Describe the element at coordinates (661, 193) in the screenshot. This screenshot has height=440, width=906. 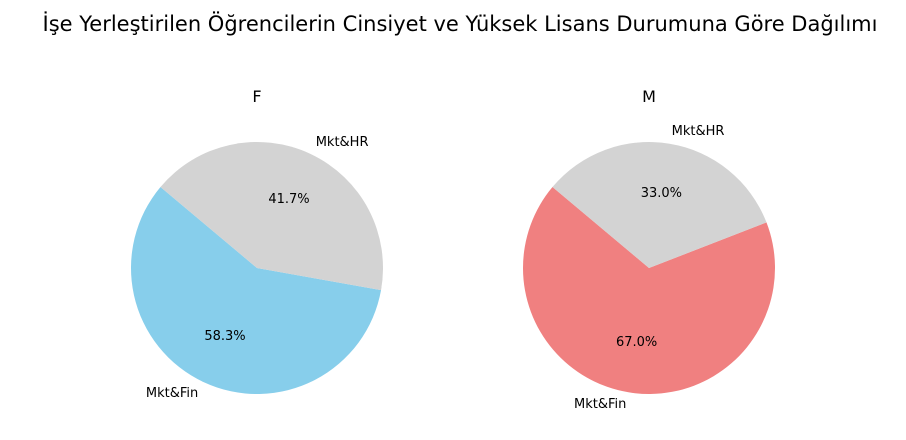
I see `pie-pct-m-mkt-hr: 33.0%` at that location.